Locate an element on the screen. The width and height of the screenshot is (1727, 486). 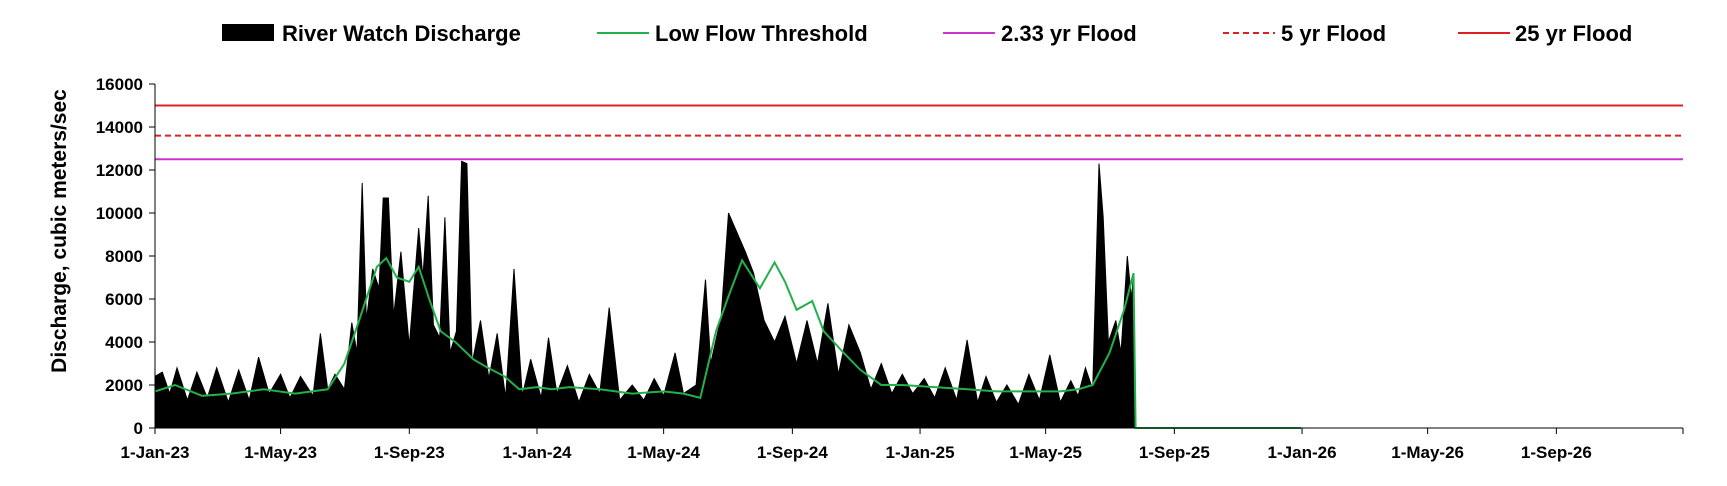
legend-item: 25 yr Flood is located at coordinates (1545, 33).